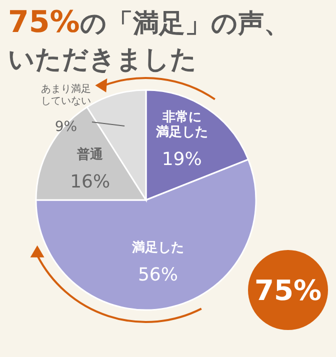 This screenshot has width=336, height=357. I want to click on slice-label: あまり満足していない, so click(66, 95).